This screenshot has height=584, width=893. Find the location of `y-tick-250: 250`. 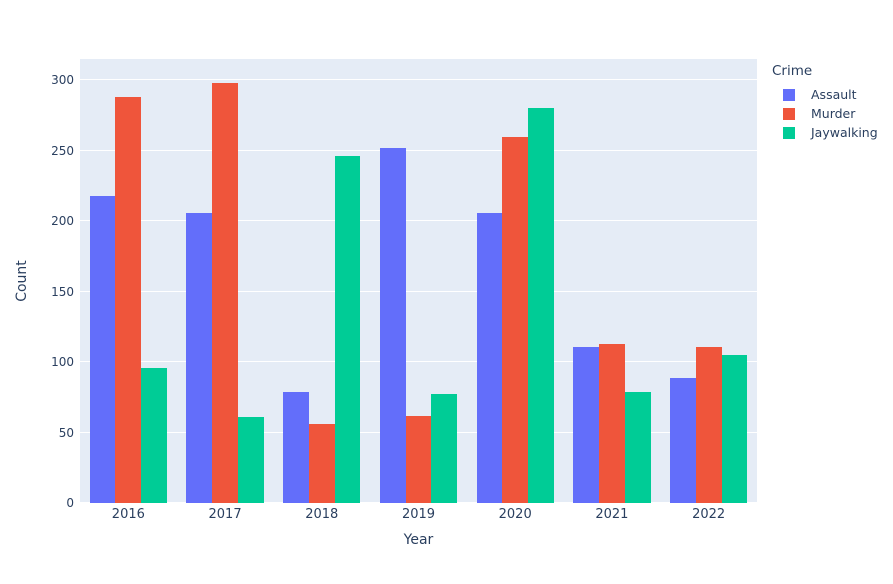

y-tick-250: 250 is located at coordinates (62, 150).